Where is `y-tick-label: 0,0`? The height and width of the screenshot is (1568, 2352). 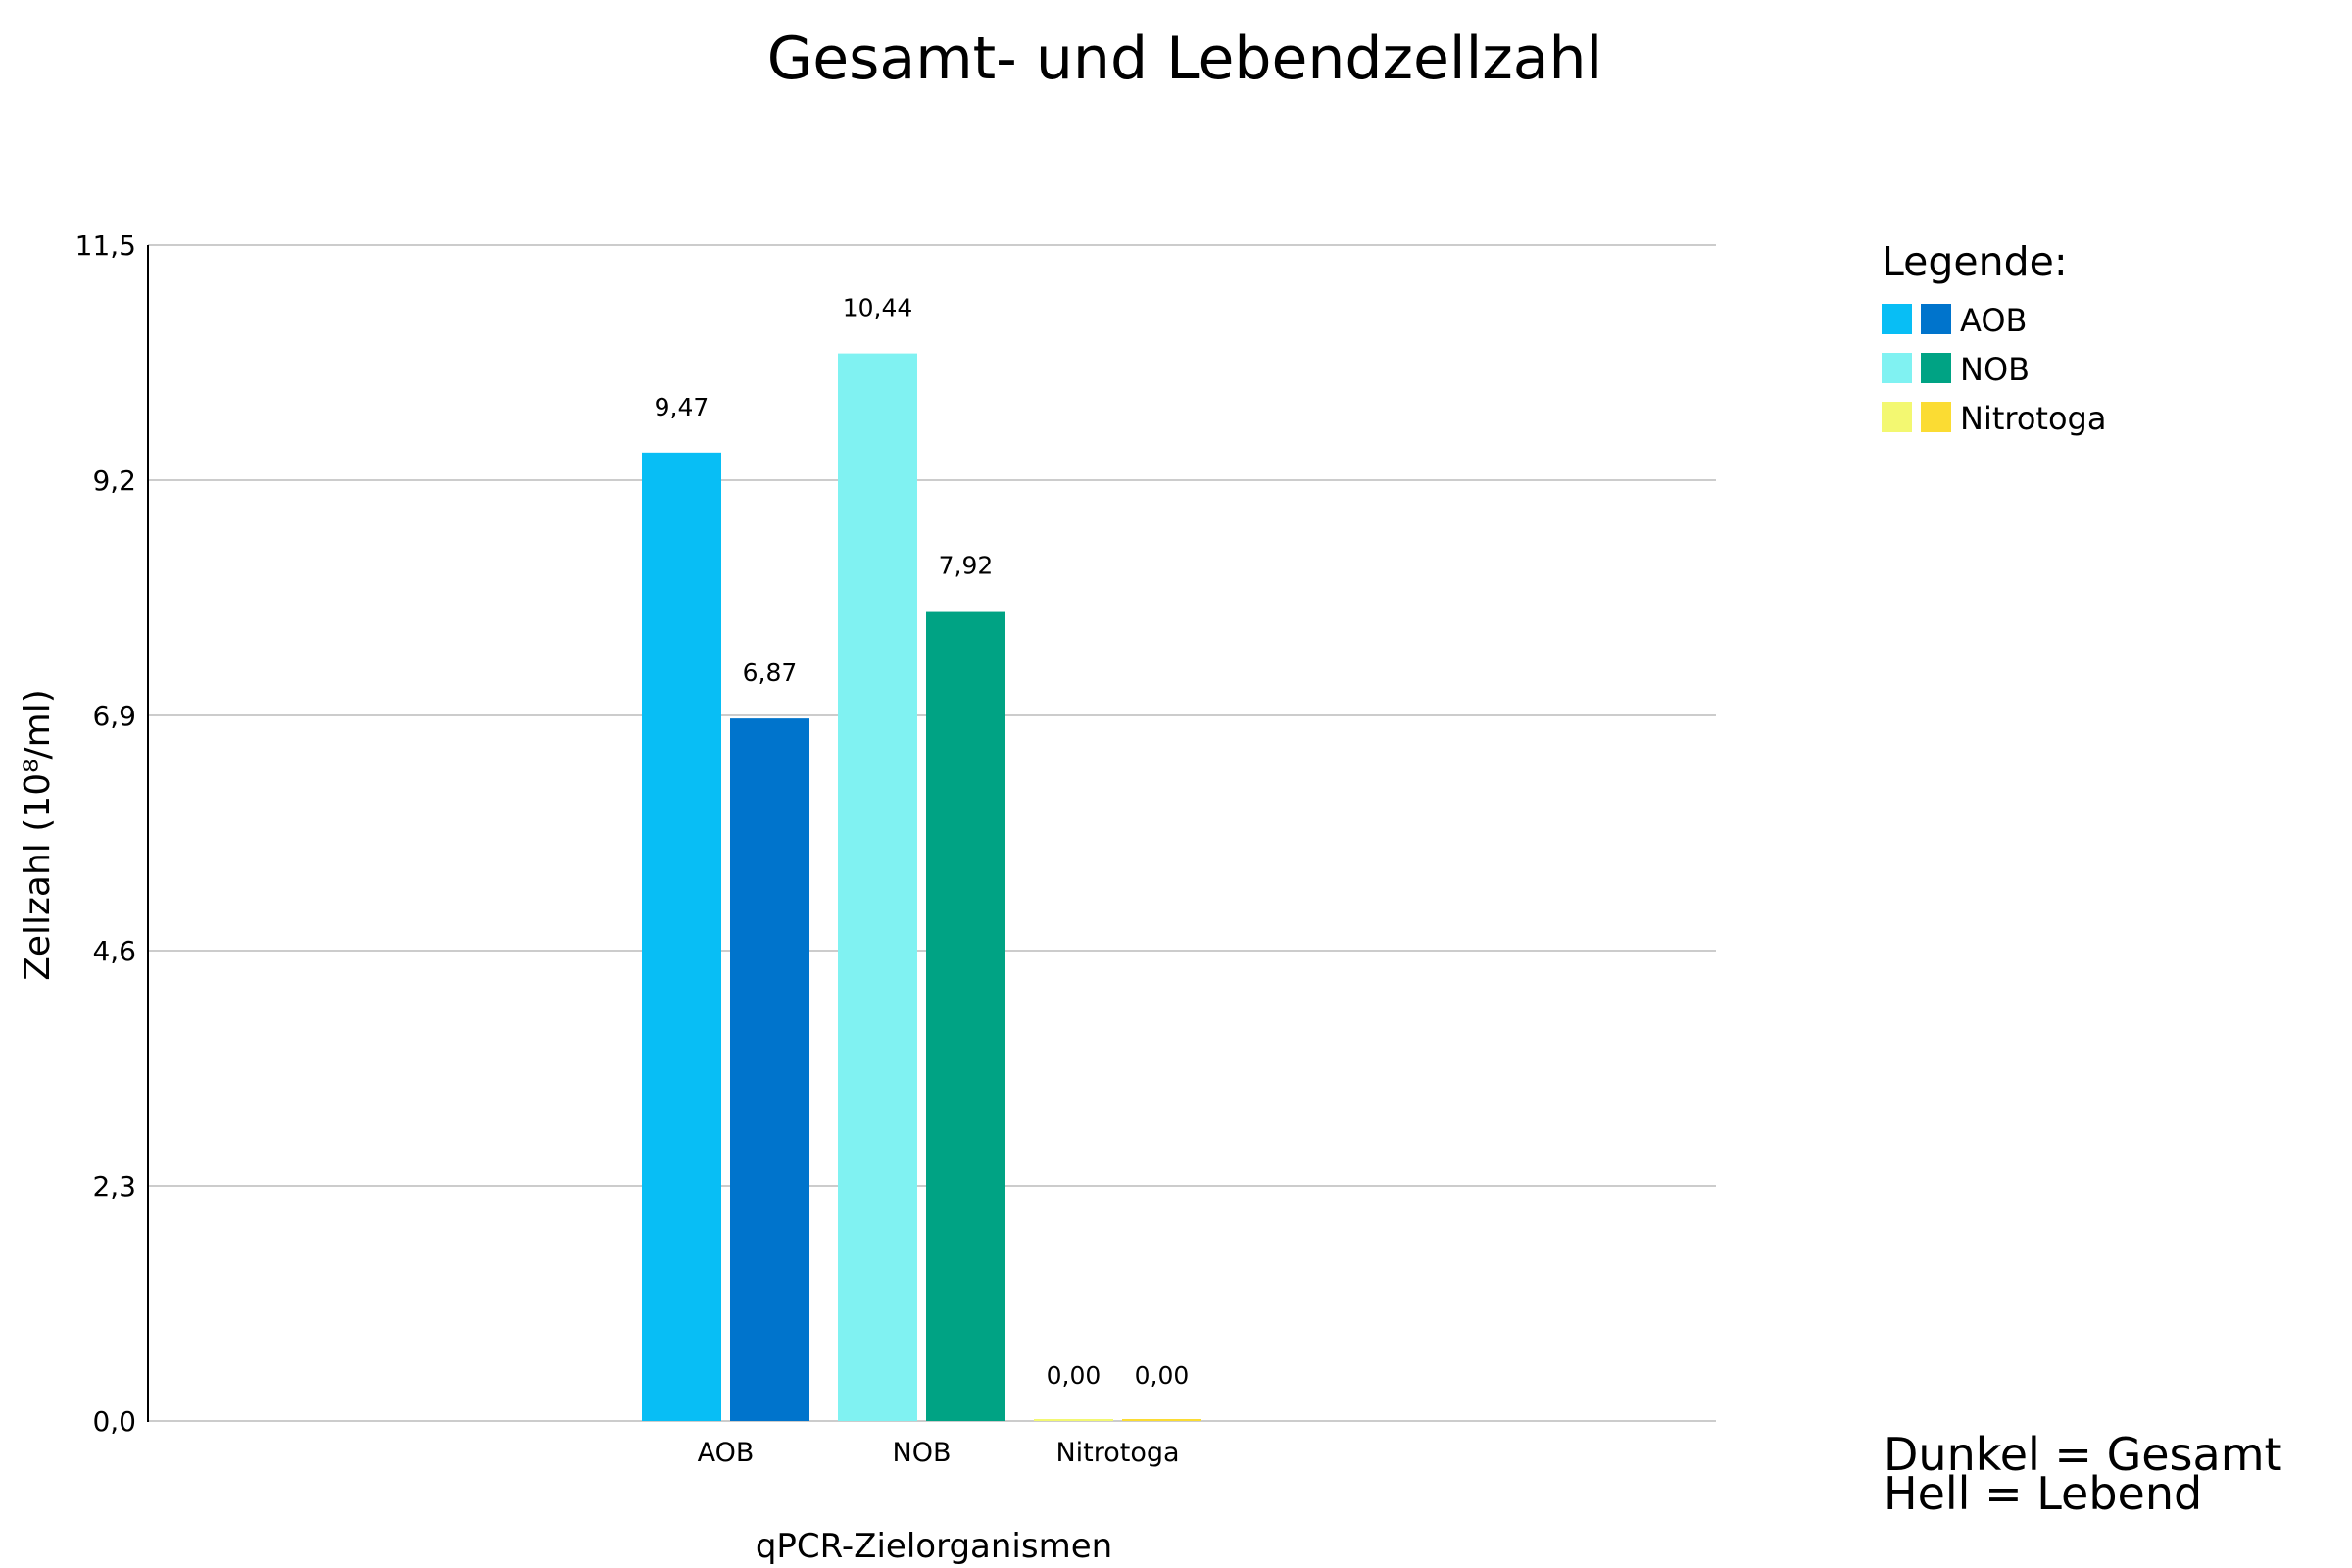
y-tick-label: 0,0 is located at coordinates (114, 1421).